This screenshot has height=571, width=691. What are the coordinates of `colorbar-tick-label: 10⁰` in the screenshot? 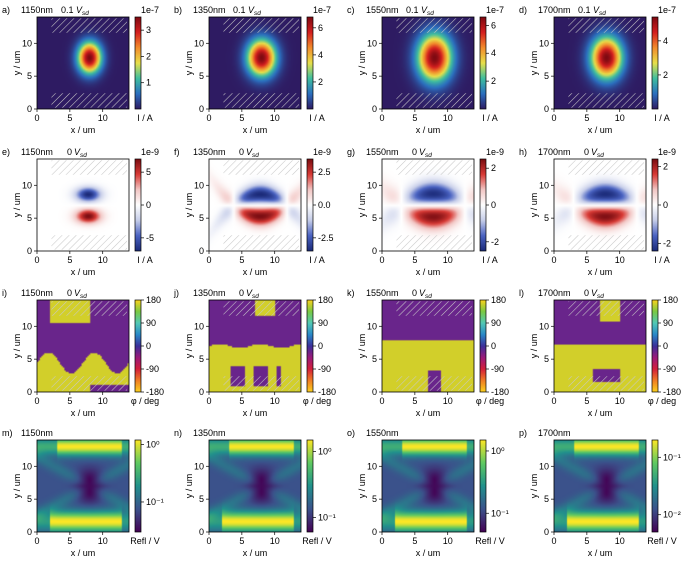 It's located at (153, 445).